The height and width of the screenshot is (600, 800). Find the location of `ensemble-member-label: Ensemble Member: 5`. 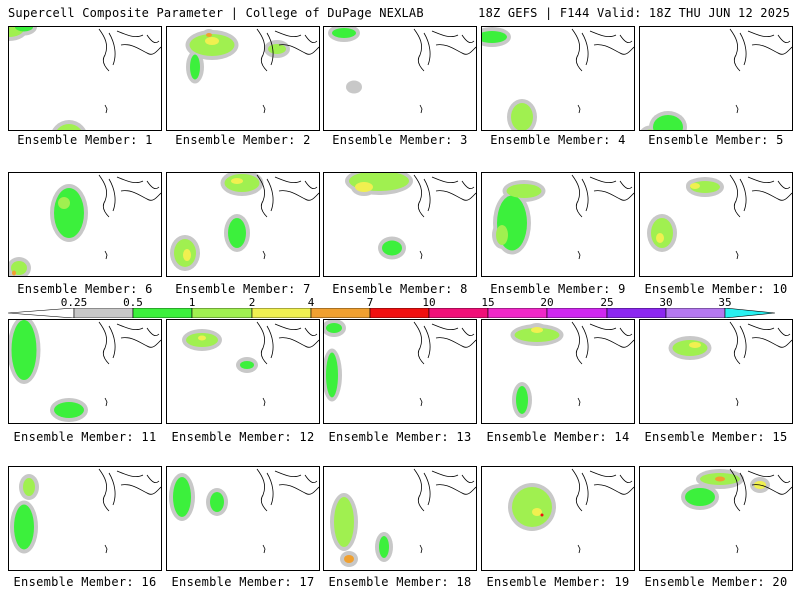

ensemble-member-label: Ensemble Member: 5 is located at coordinates (716, 140).